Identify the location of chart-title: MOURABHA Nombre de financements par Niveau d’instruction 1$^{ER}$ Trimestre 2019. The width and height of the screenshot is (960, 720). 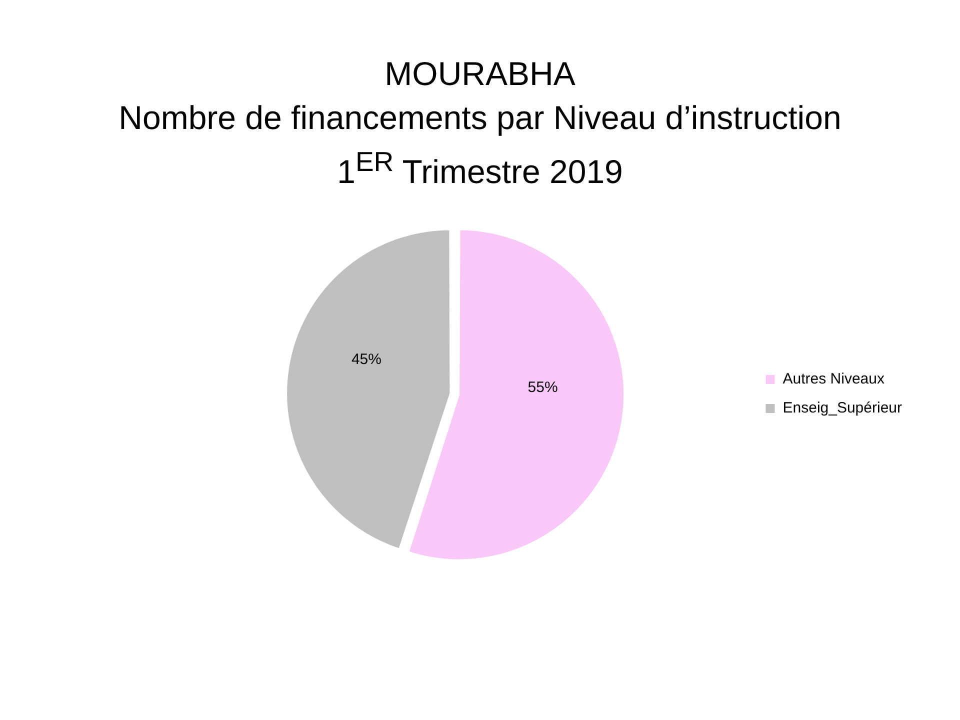
(480, 123).